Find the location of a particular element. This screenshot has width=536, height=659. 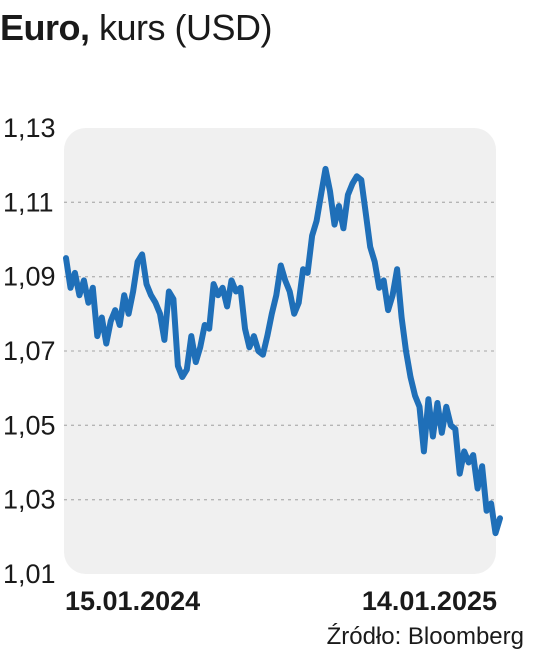

y-axis-ticks: 1,01 1,03 1,05 1,07 1,09 1,11 1,13 is located at coordinates (29, 351).